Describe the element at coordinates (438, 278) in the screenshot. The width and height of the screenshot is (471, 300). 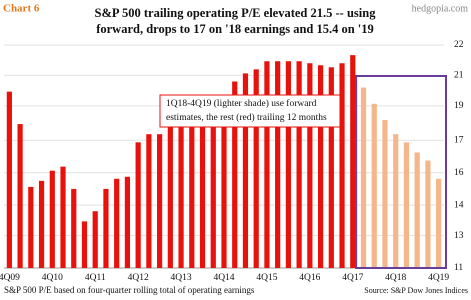
I see `x-tick-label: 4Q19` at that location.